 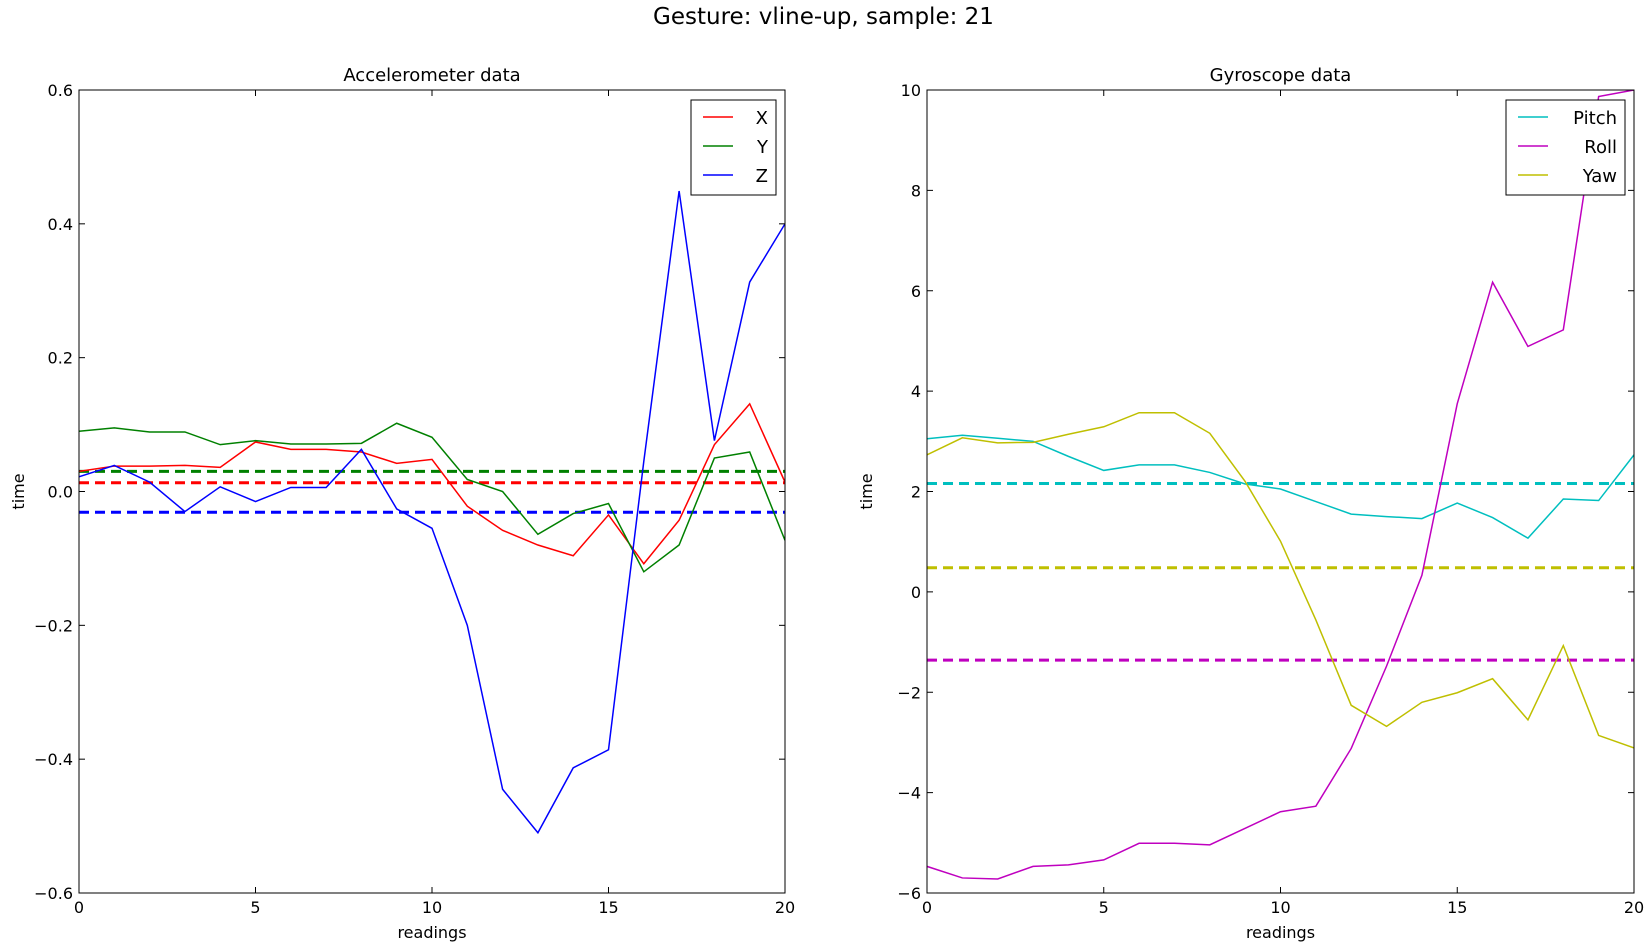 I want to click on y-tick-label: 4, so click(x=916, y=391).